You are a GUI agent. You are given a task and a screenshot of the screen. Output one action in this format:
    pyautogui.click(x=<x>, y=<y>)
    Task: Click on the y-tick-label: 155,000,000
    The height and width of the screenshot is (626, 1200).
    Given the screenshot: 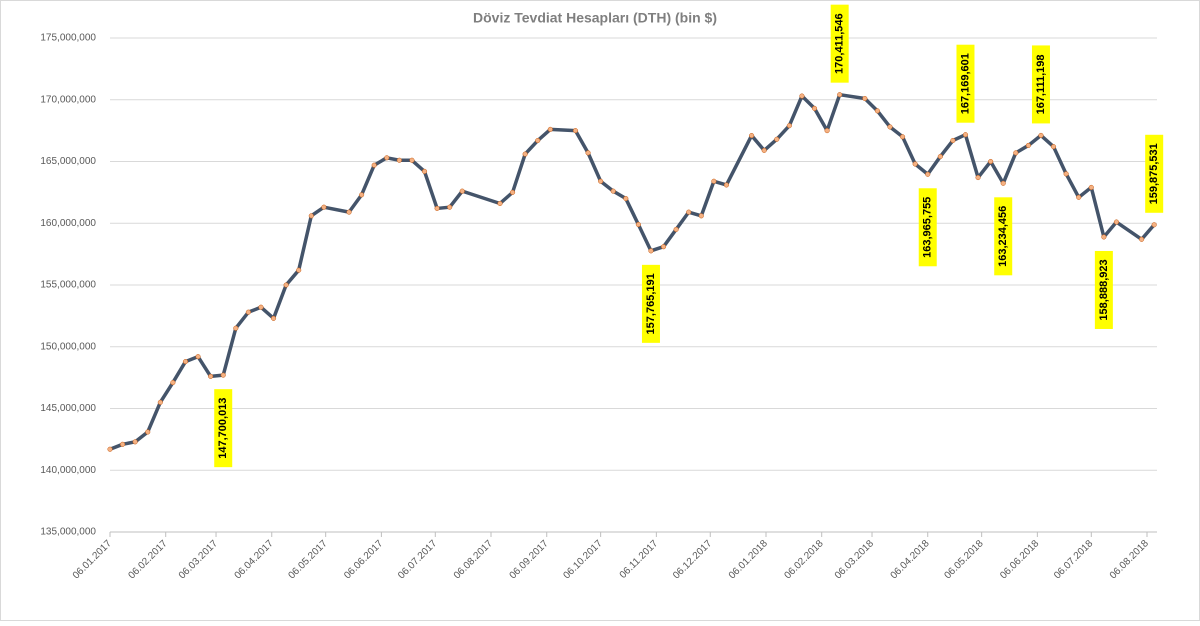 What is the action you would take?
    pyautogui.click(x=68, y=285)
    